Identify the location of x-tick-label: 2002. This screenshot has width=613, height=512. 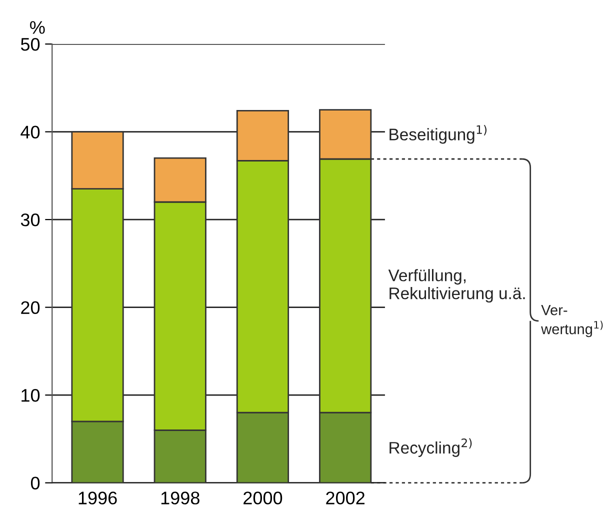
(345, 498).